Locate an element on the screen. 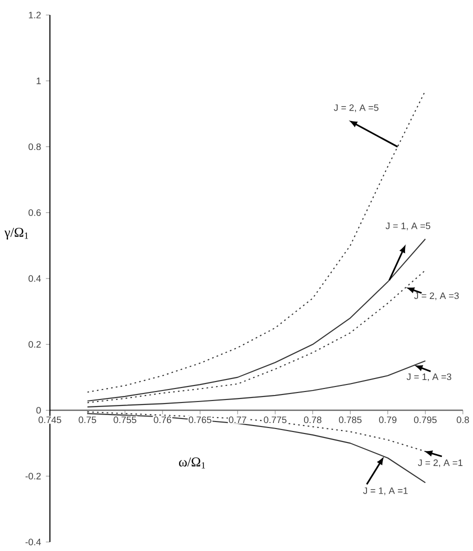 This screenshot has height=551, width=473. y-tick-label: 0.2 is located at coordinates (34, 344).